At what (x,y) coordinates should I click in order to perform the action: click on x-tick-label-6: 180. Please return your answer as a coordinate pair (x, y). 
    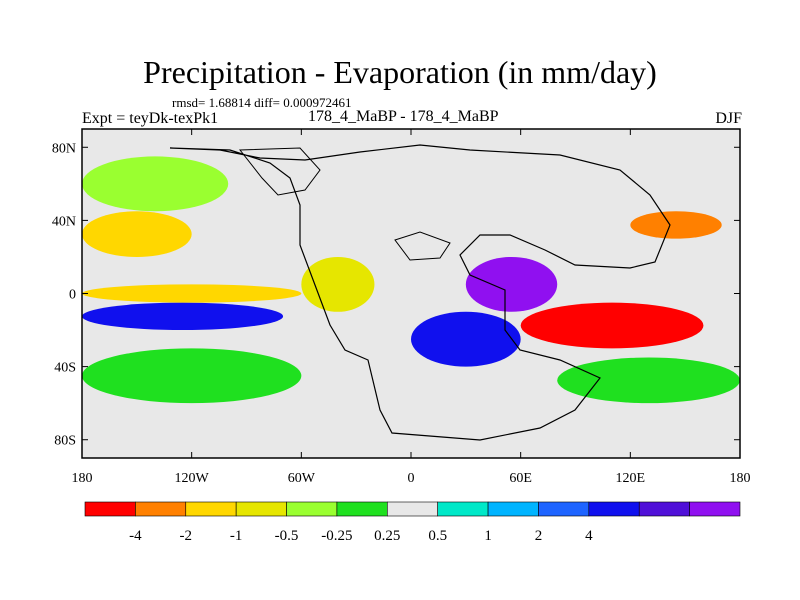
    Looking at the image, I should click on (740, 478).